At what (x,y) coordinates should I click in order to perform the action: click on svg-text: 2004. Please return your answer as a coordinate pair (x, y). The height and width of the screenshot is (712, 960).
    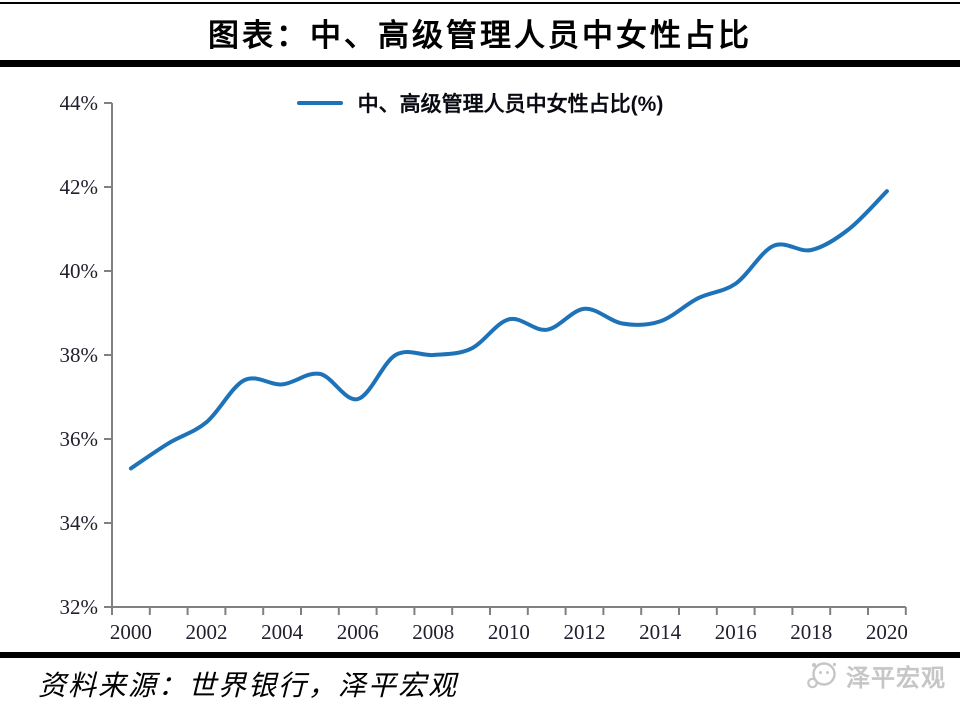
    Looking at the image, I should click on (282, 632).